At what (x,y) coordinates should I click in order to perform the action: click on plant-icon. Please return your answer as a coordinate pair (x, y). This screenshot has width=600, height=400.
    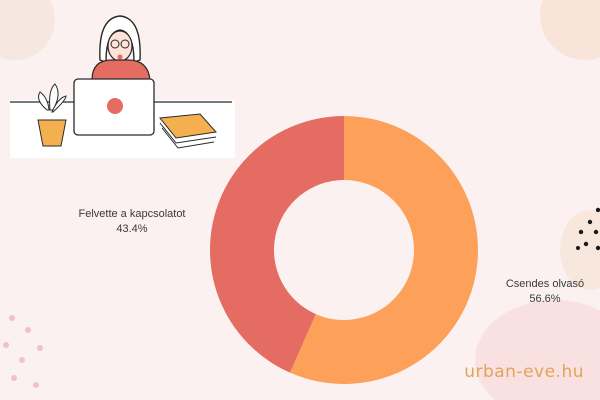
    Looking at the image, I should click on (52, 115).